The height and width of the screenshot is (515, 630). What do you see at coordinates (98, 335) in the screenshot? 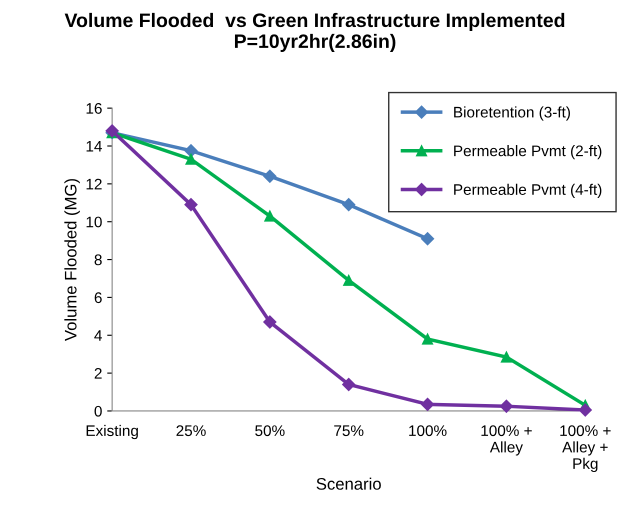
I see `y-tick-label: 4` at bounding box center [98, 335].